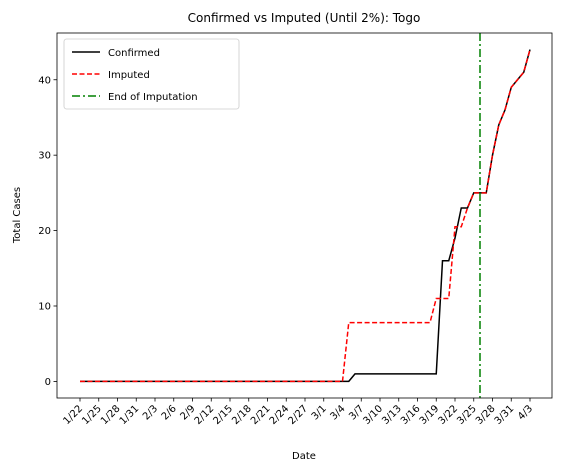 The image size is (562, 473). Describe the element at coordinates (17, 215) in the screenshot. I see `y-axis-label: Total Cases` at that location.